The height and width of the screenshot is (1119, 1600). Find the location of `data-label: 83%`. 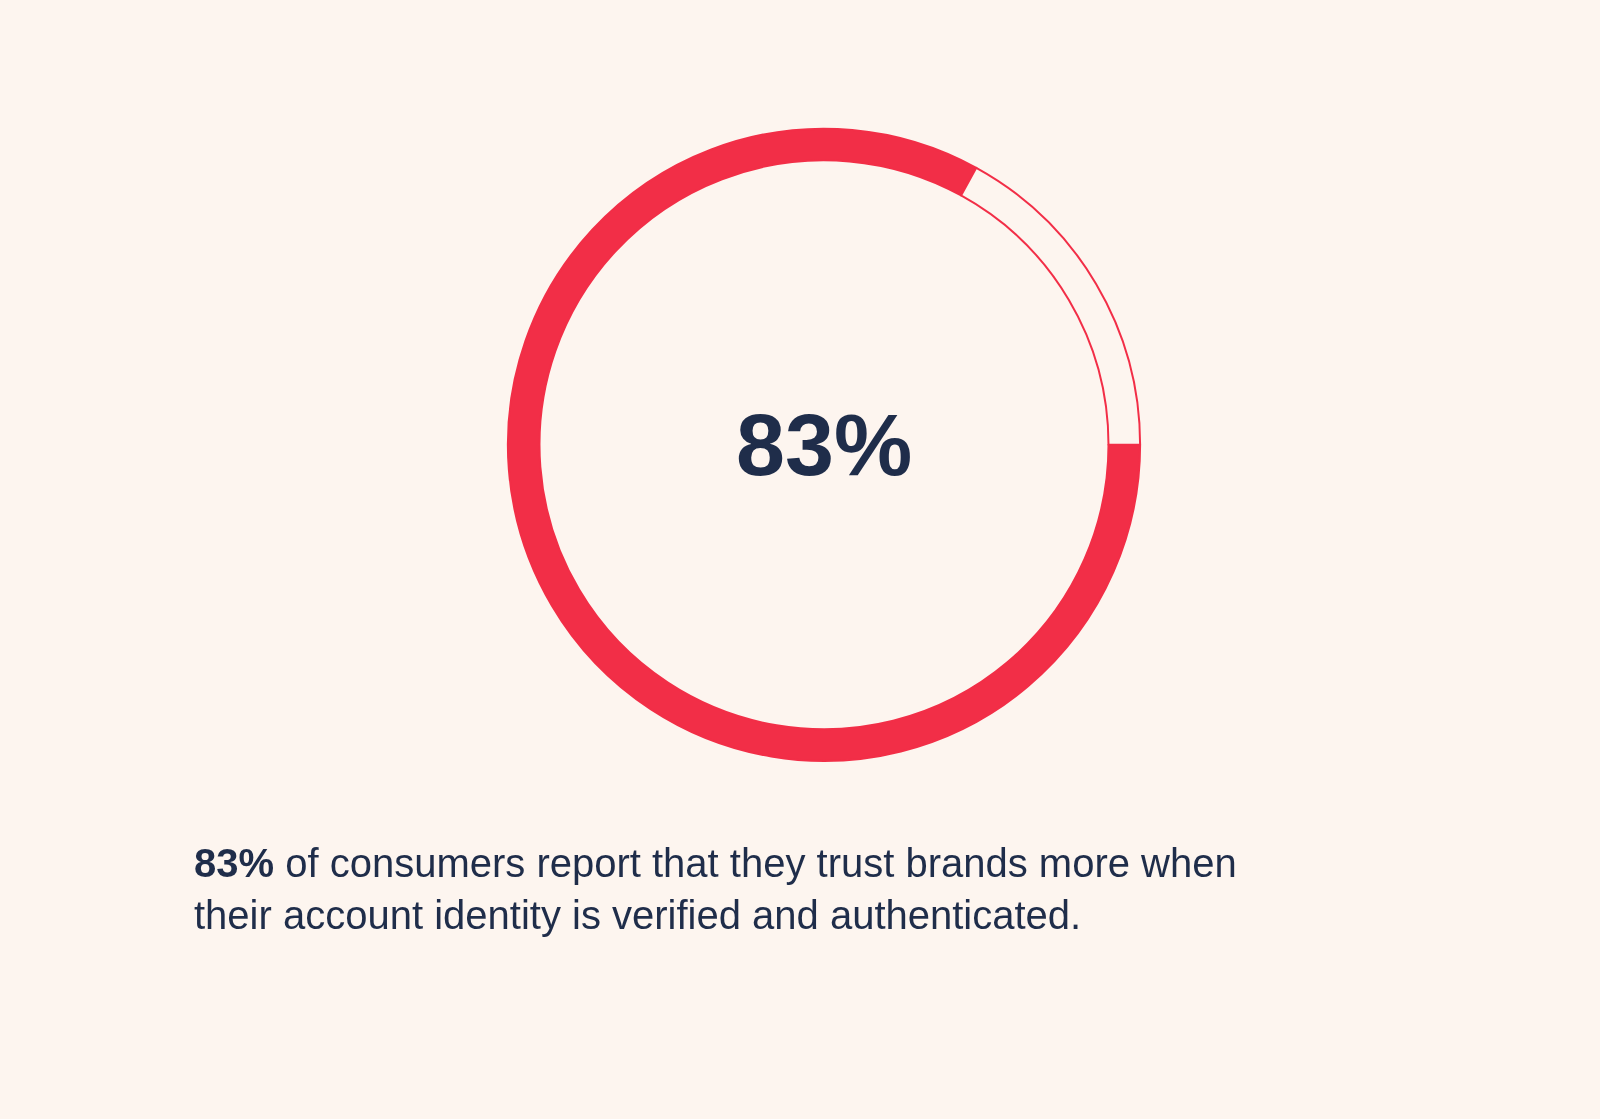

data-label: 83% is located at coordinates (824, 444).